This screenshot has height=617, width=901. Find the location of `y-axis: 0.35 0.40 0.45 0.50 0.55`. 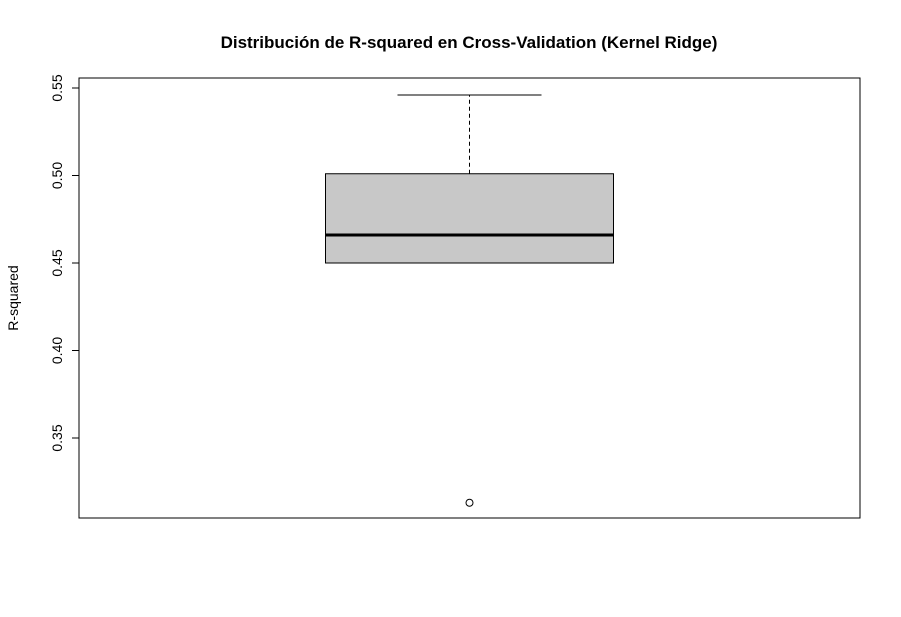

y-axis: 0.35 0.40 0.45 0.50 0.55 is located at coordinates (64, 263).